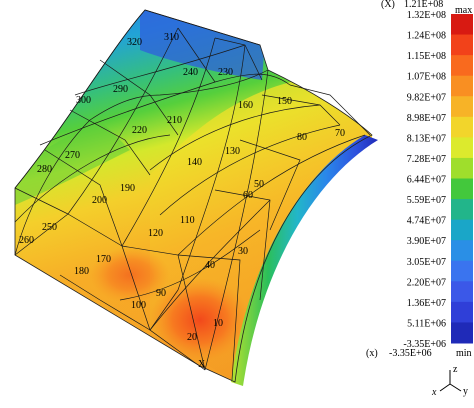  I want to click on element-label: 100, so click(138, 305).